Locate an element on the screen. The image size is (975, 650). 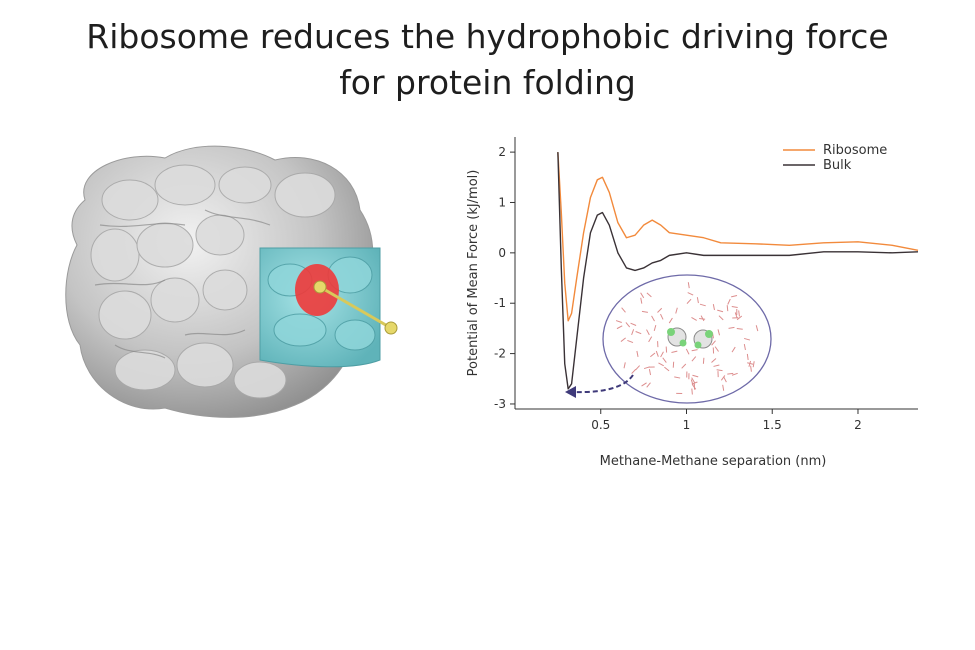
ribosome-grey-body is located at coordinates (219, 281).